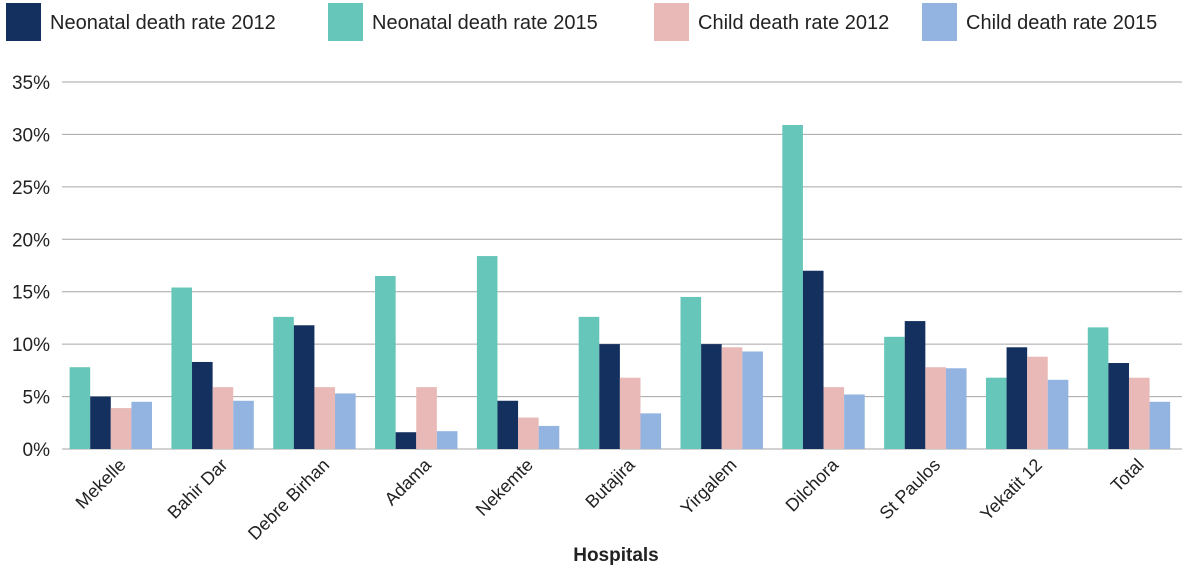 Image resolution: width=1192 pixels, height=573 pixels. What do you see at coordinates (31, 240) in the screenshot?
I see `y-tick-label: 20%` at bounding box center [31, 240].